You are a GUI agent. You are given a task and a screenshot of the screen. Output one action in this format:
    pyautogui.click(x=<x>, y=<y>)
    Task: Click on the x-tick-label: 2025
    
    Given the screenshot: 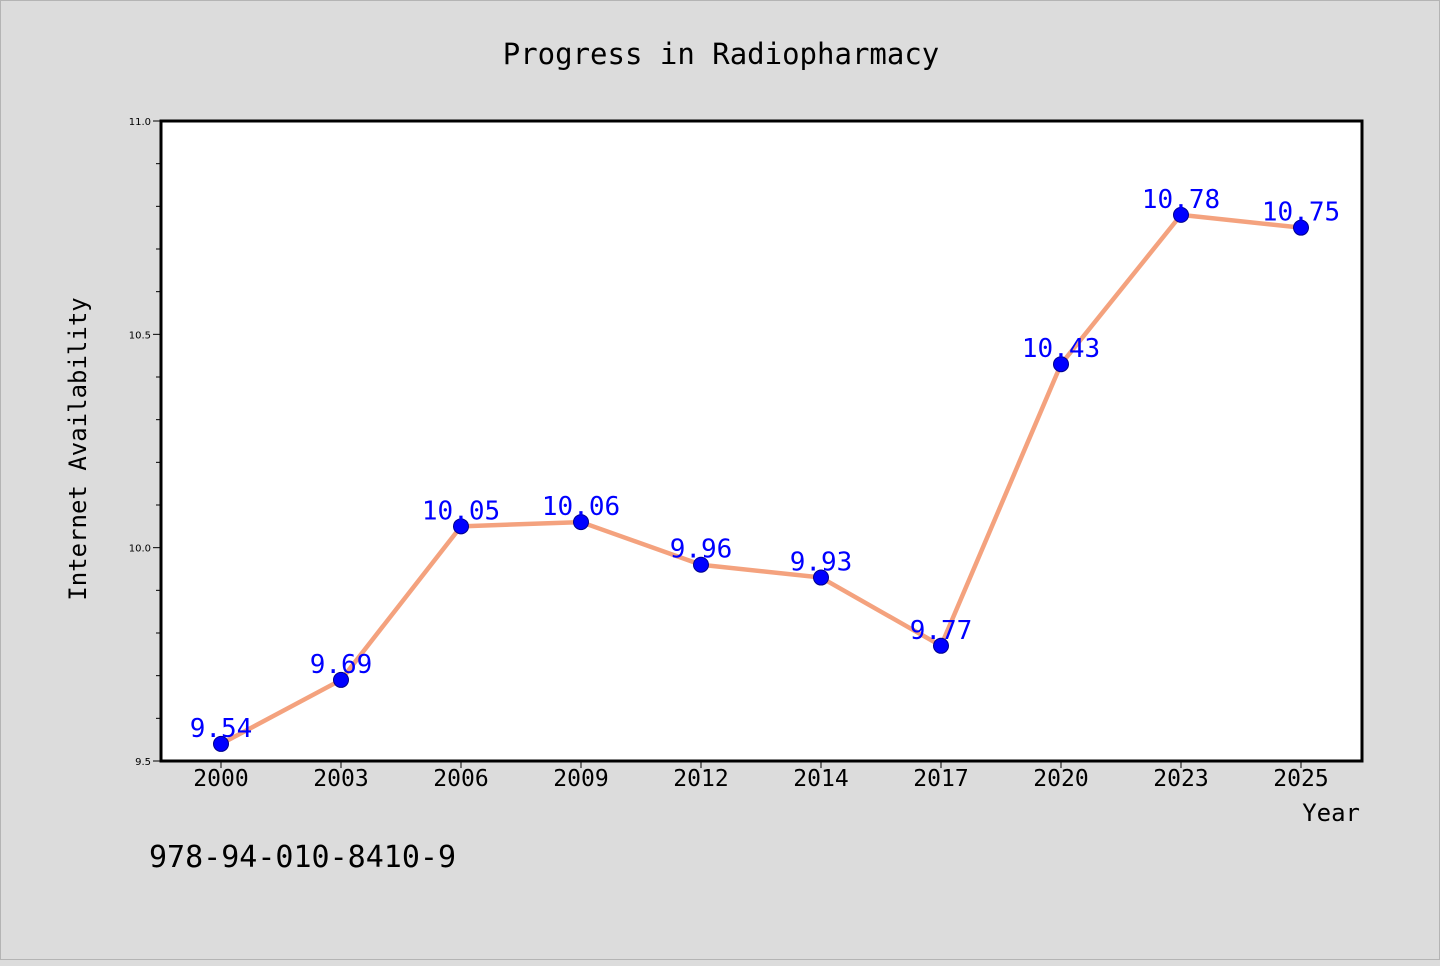 What is the action you would take?
    pyautogui.click(x=1300, y=779)
    